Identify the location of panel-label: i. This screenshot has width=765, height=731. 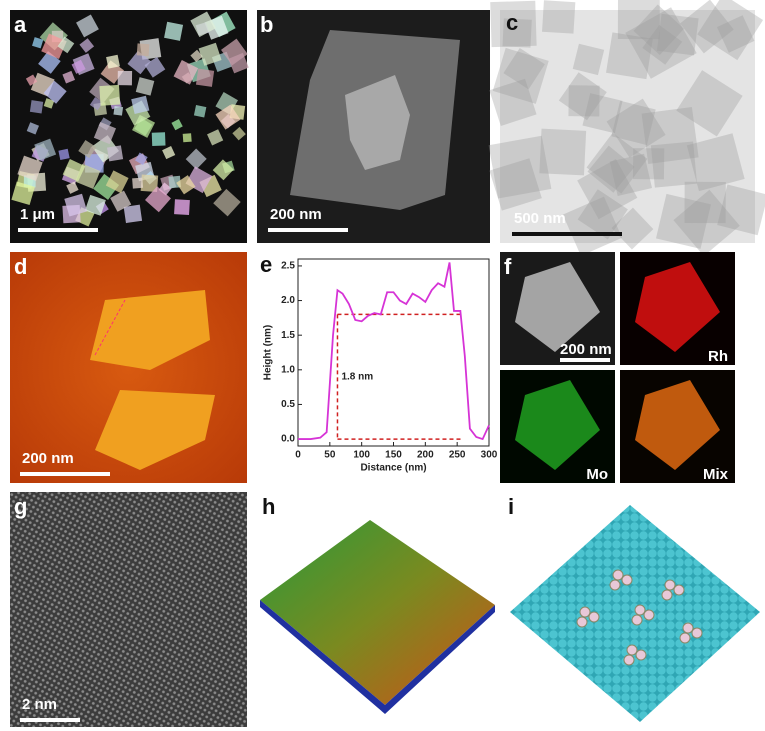
(511, 506).